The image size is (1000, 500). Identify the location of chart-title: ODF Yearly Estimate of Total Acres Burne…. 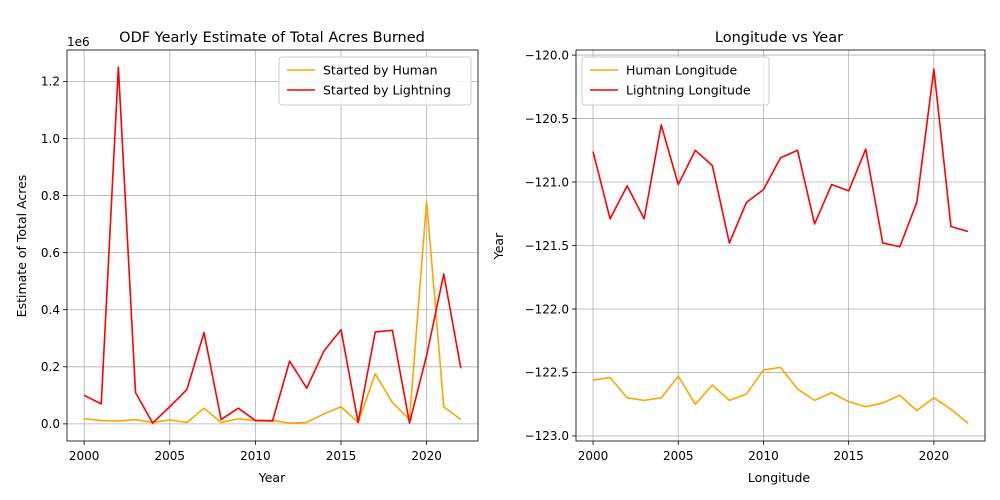
(272, 38).